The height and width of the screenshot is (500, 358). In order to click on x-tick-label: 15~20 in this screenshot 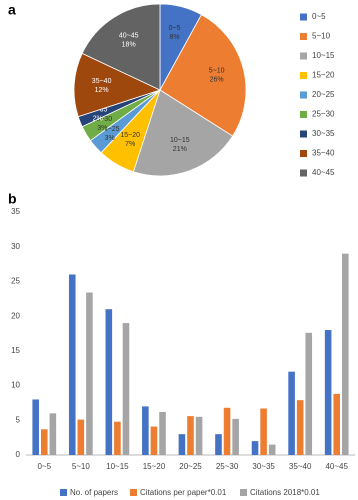, I will do `click(154, 466)`.